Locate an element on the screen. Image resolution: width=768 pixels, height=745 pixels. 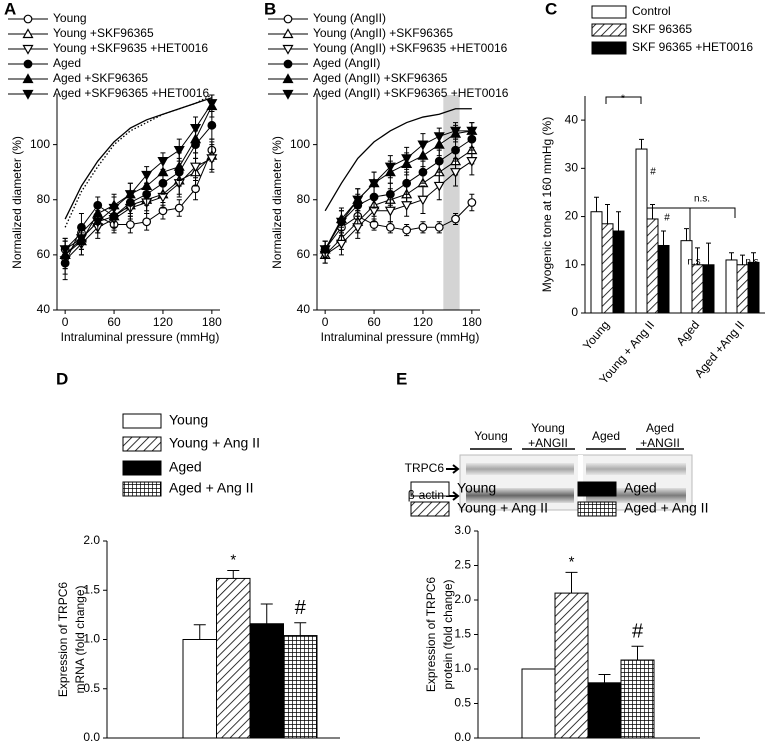
x-tick-label: 60 is located at coordinates (374, 322).